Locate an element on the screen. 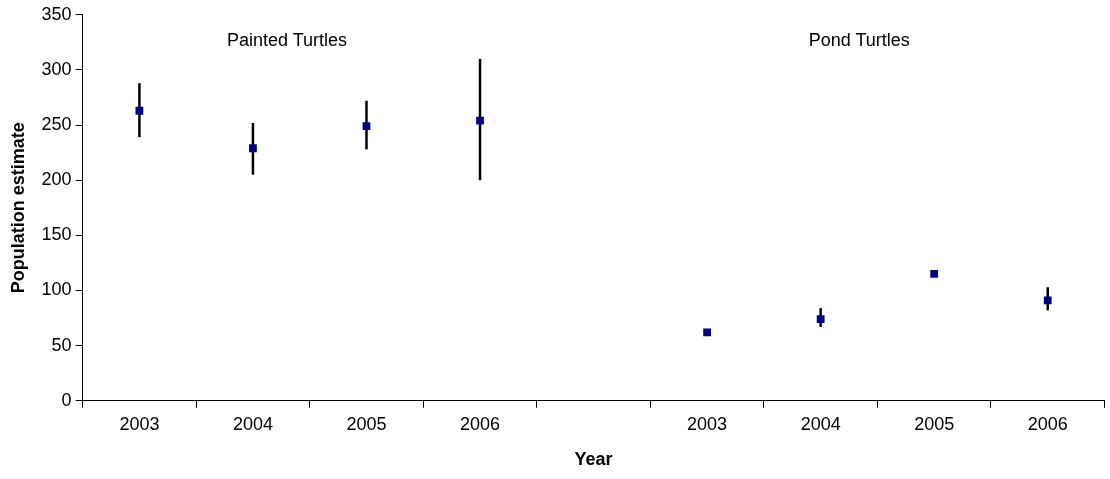 The width and height of the screenshot is (1110, 479). y-tick-label: 200 is located at coordinates (56, 179).